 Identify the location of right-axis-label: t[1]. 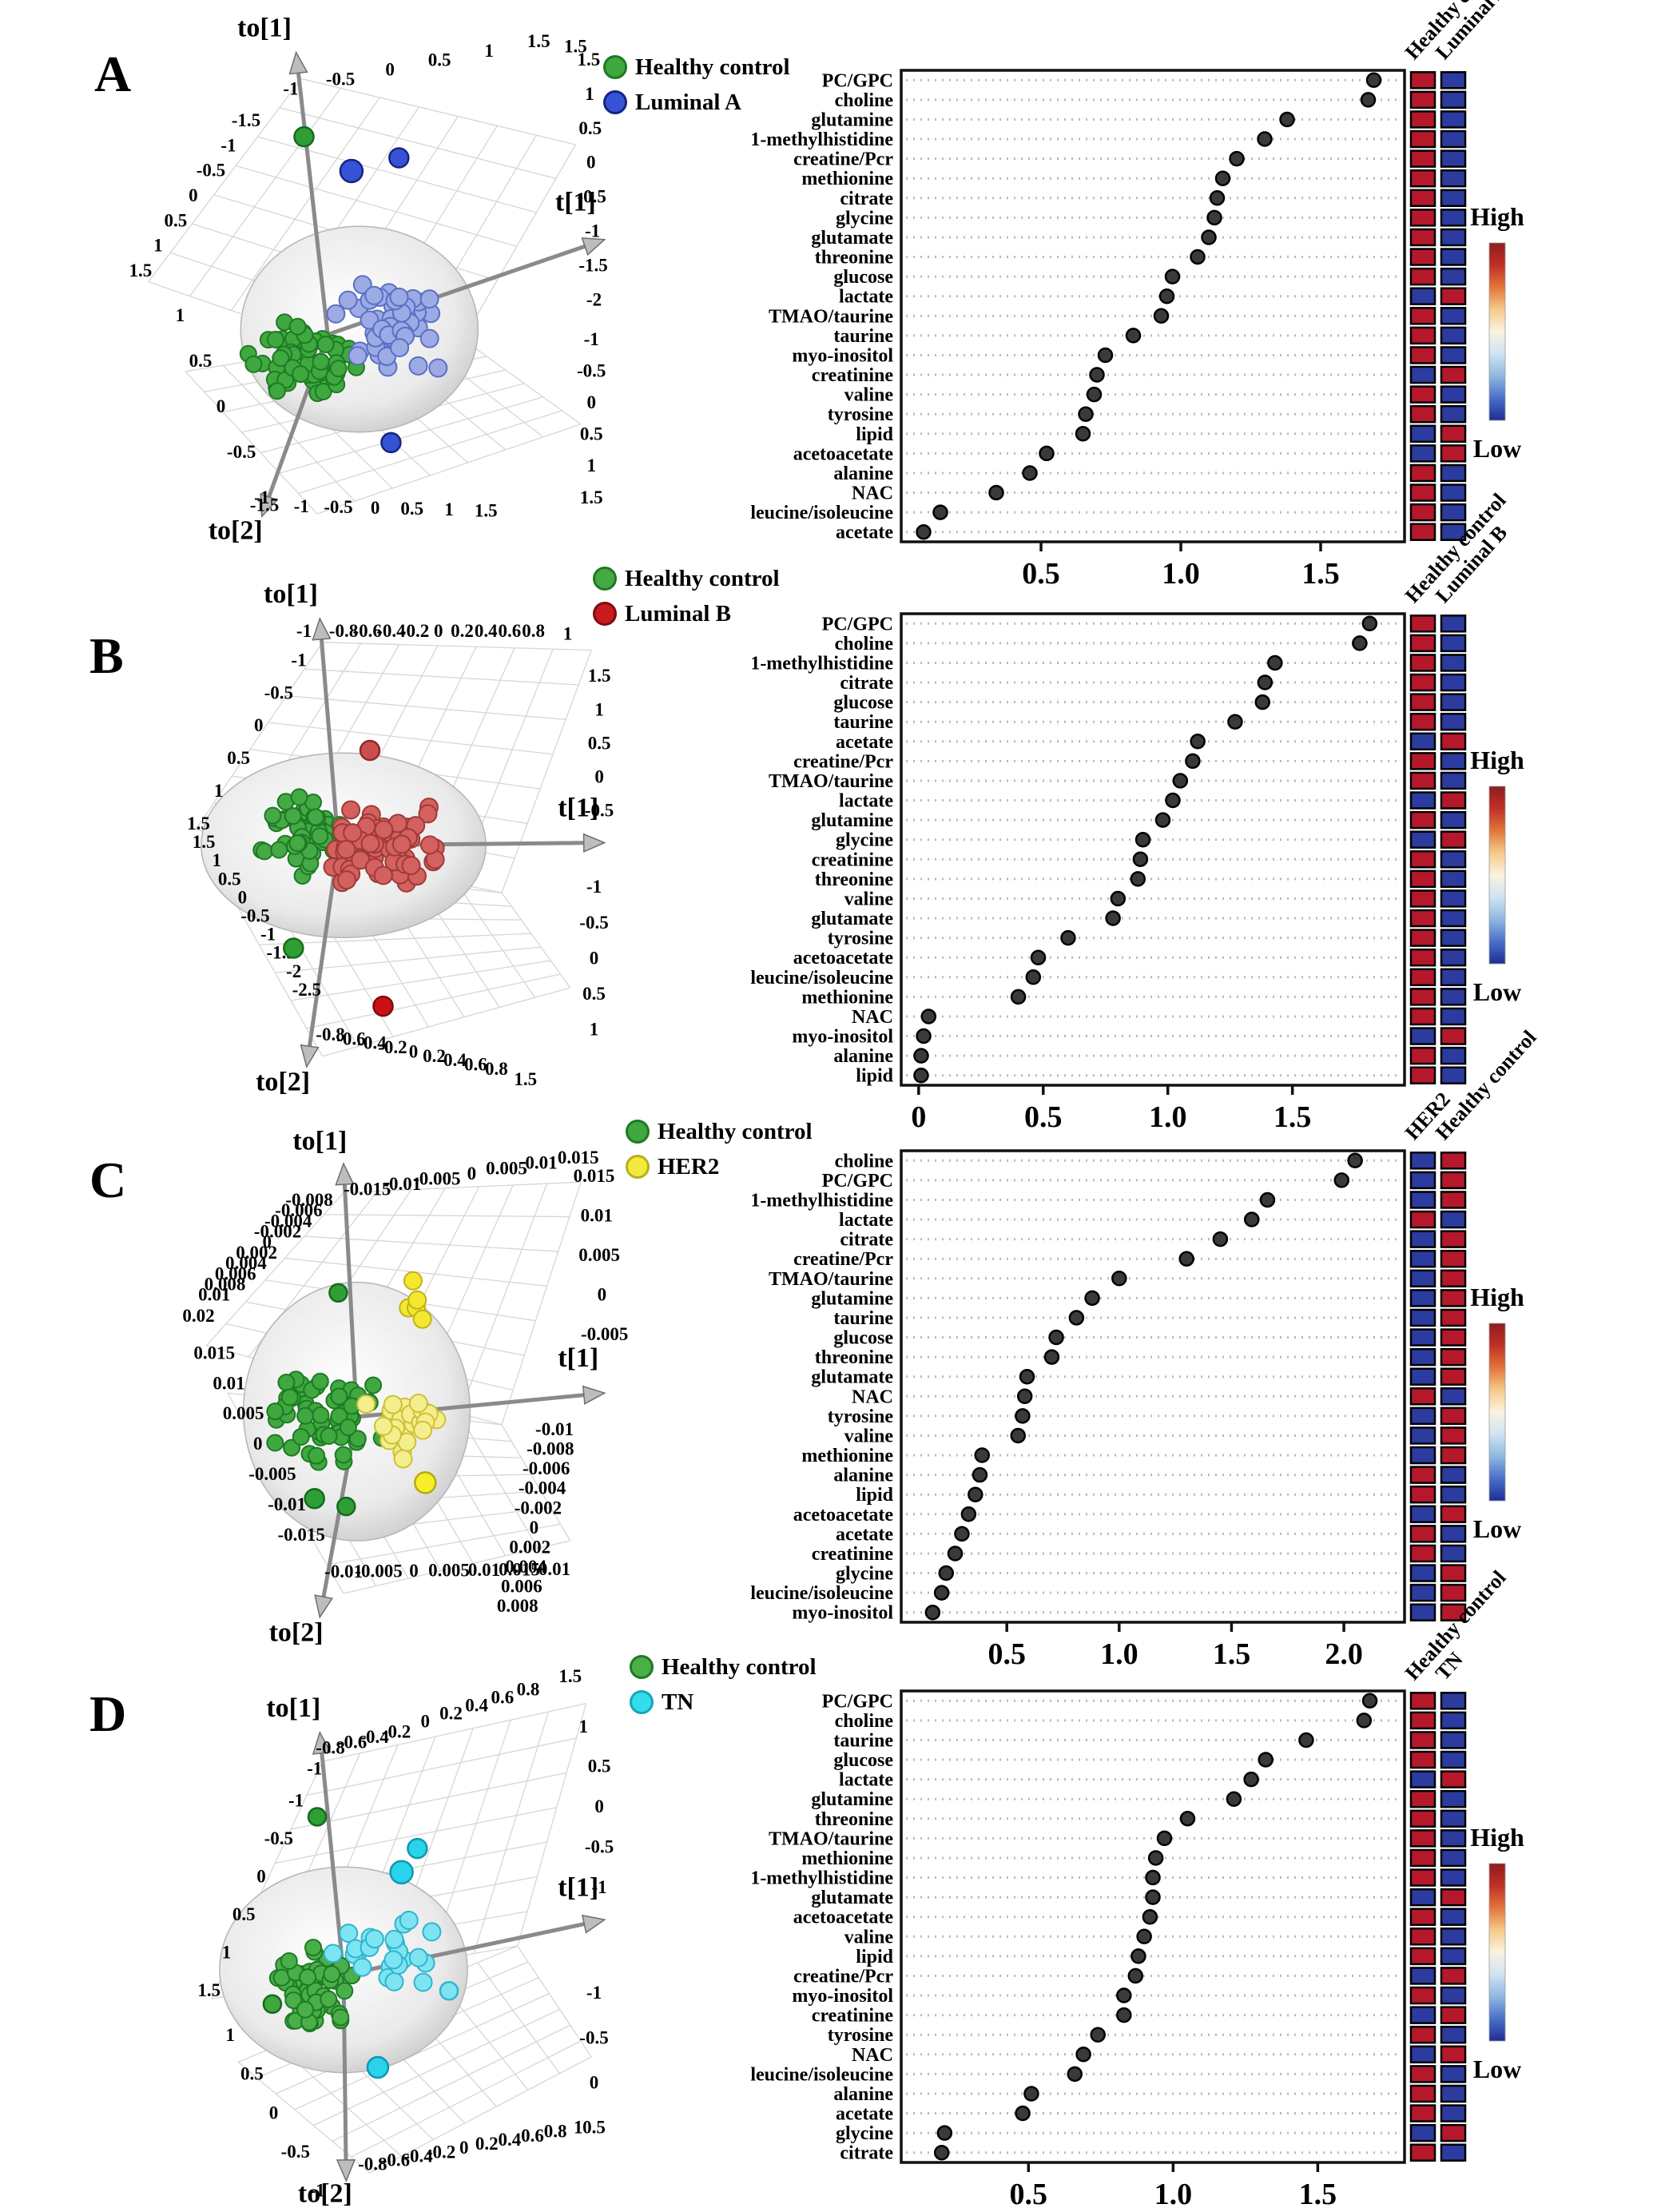
(575, 202).